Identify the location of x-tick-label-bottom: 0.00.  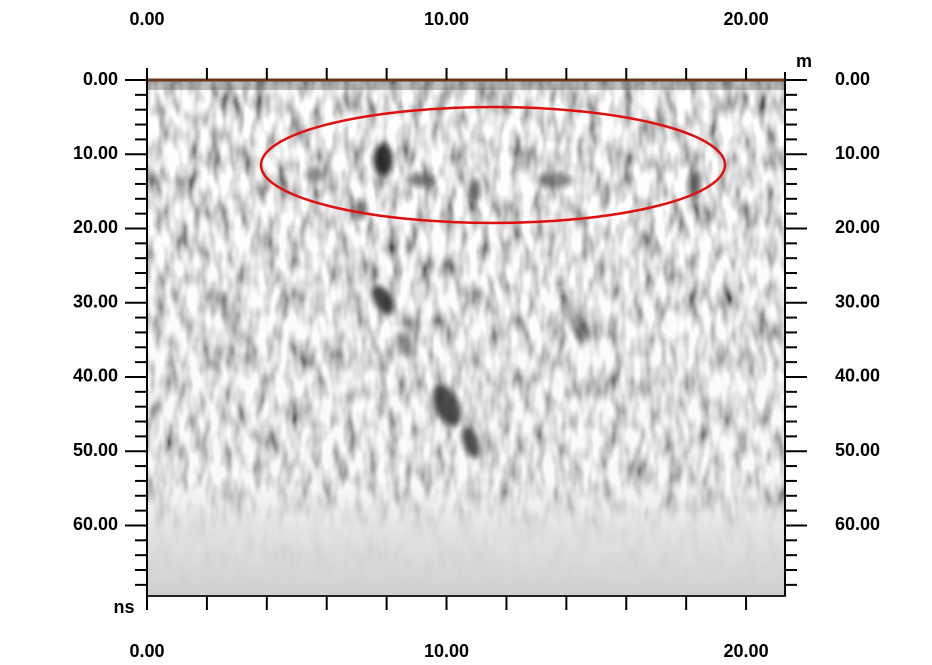
(146, 651).